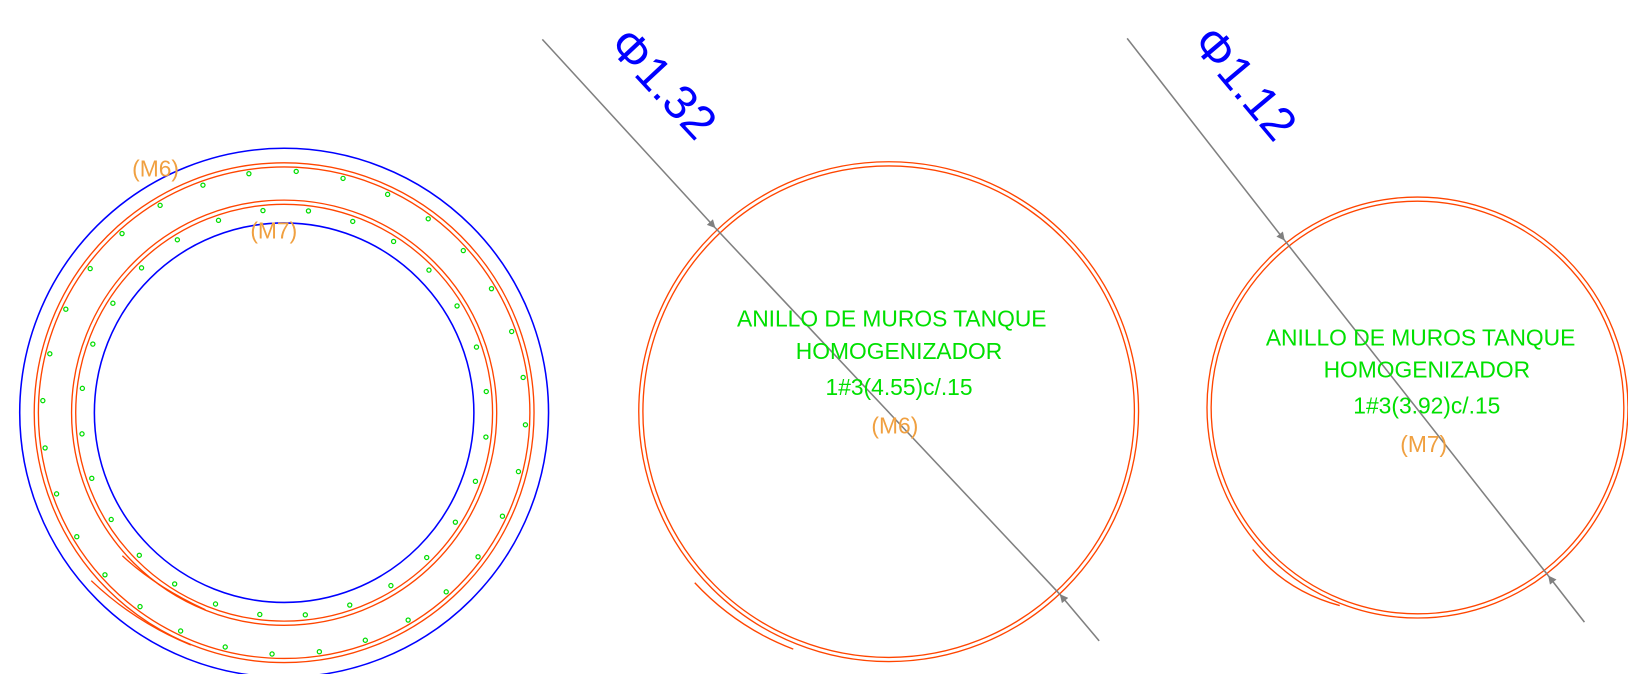 The image size is (1628, 674). I want to click on inner-wall, so click(284, 413).